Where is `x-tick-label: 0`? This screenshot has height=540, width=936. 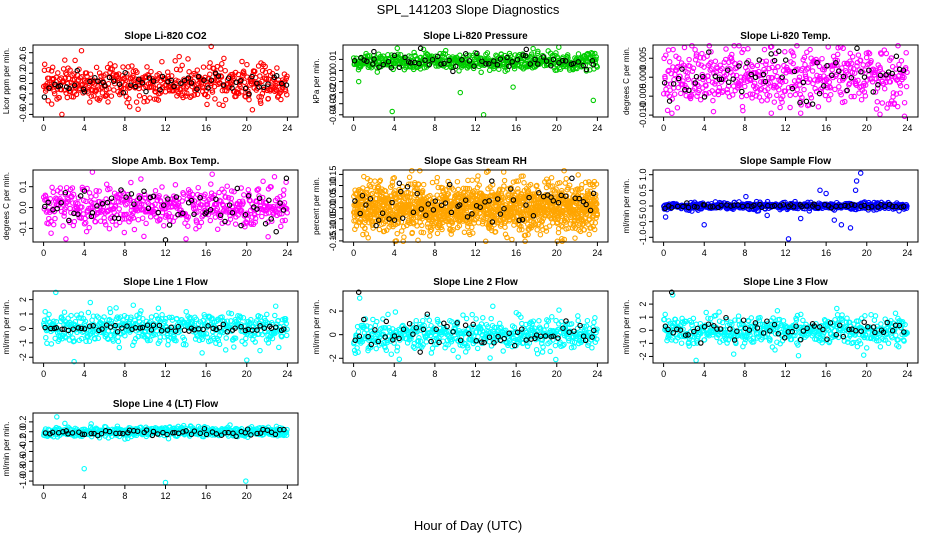
x-tick-label: 0 is located at coordinates (353, 253).